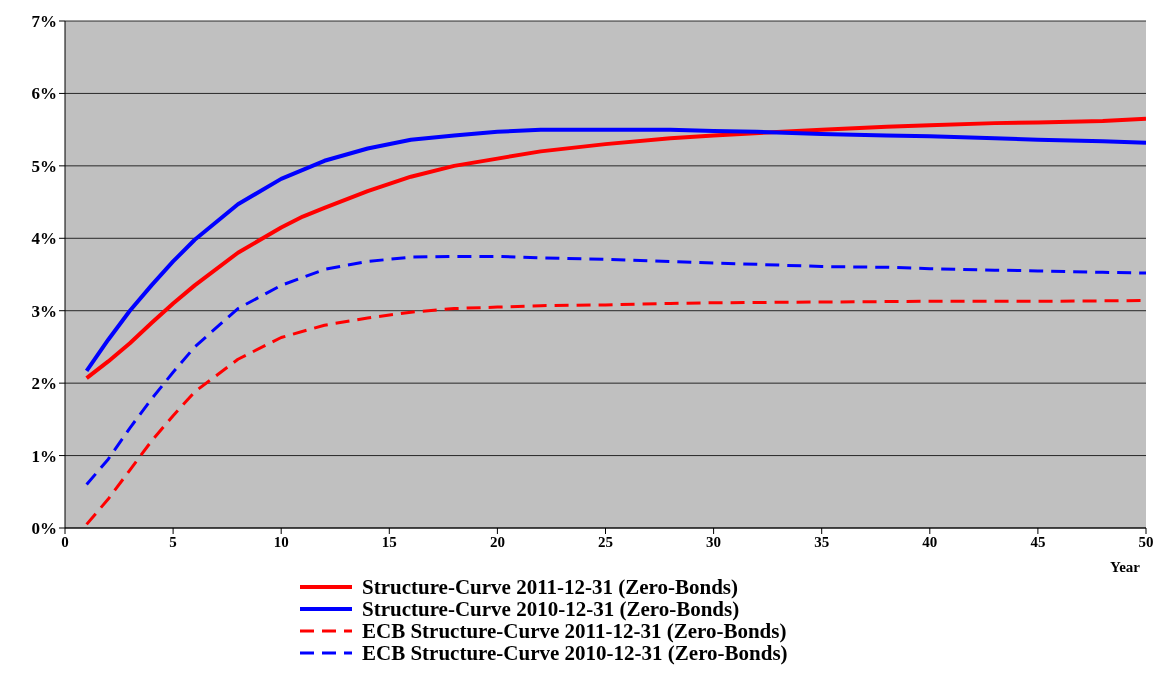  I want to click on y-tick-label: 4%, so click(44, 239).